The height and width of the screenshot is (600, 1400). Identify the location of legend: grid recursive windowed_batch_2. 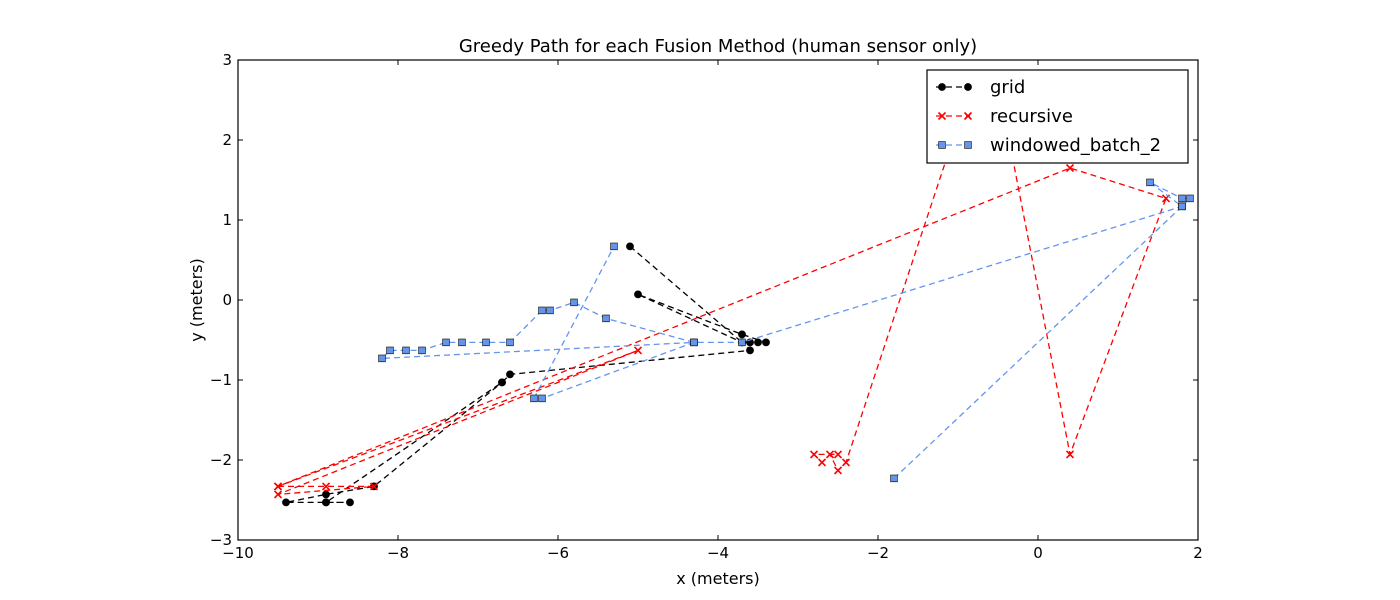
(1057, 116).